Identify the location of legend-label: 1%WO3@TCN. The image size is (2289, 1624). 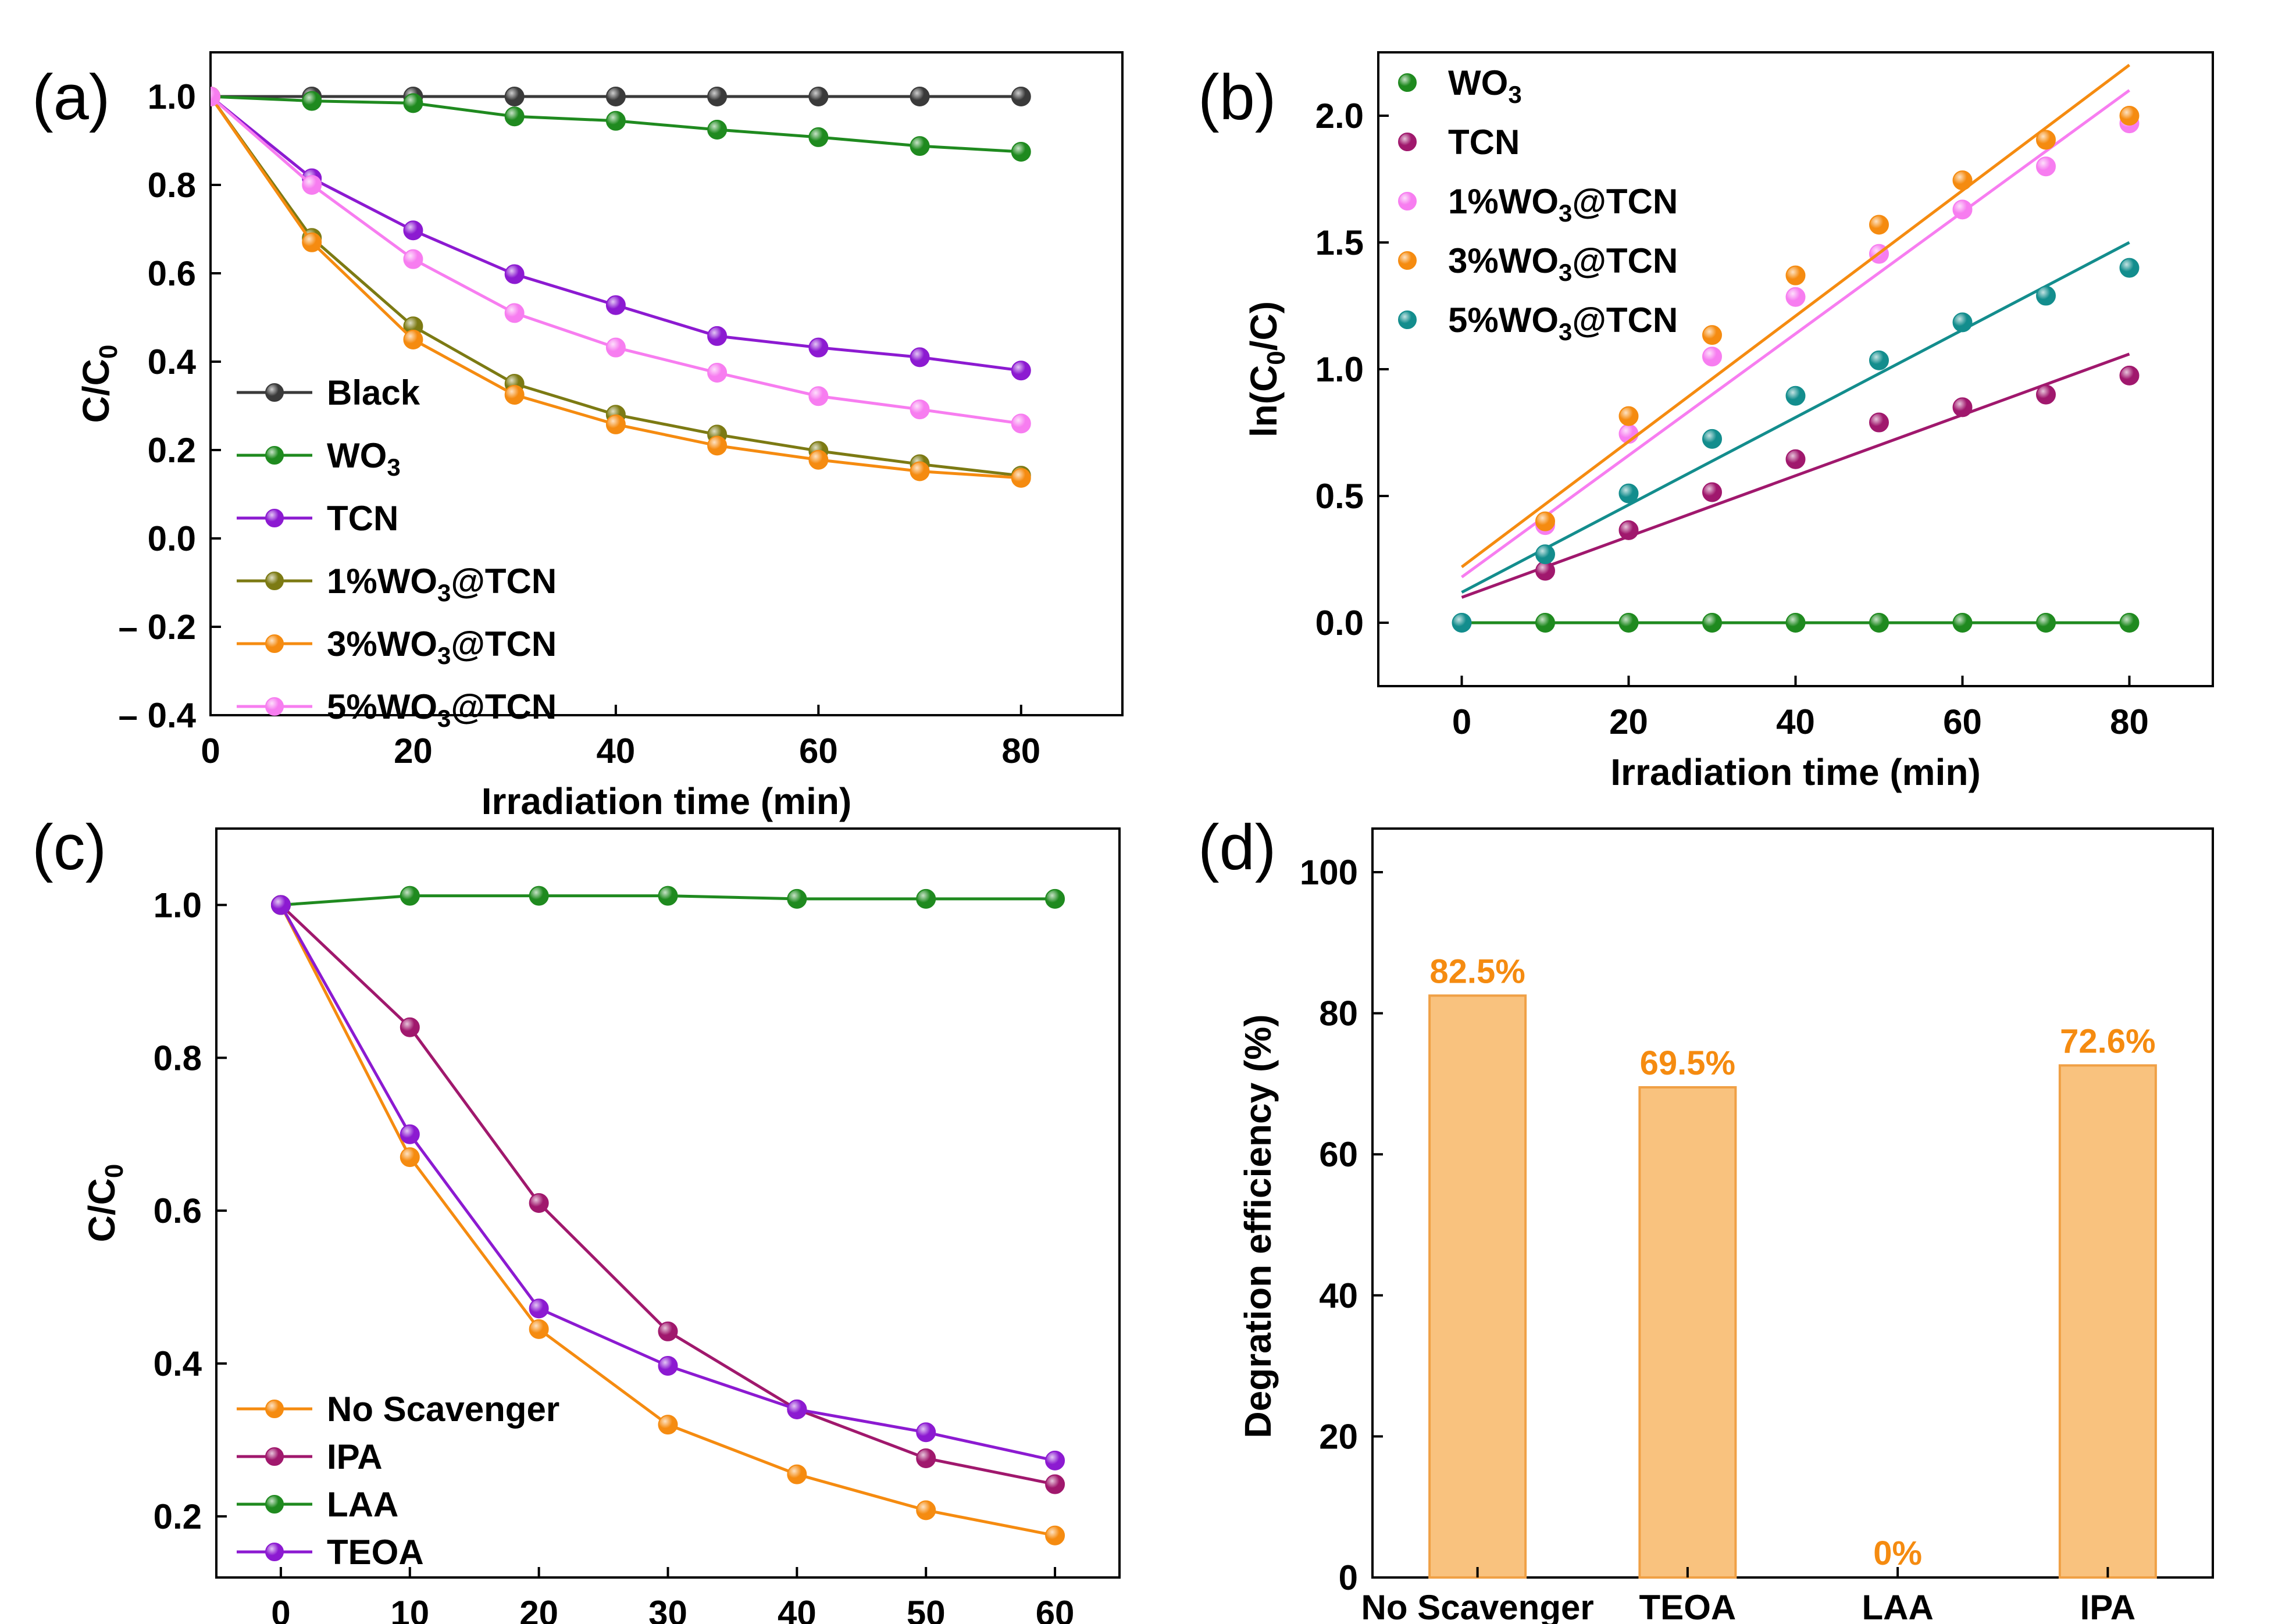
(1563, 204).